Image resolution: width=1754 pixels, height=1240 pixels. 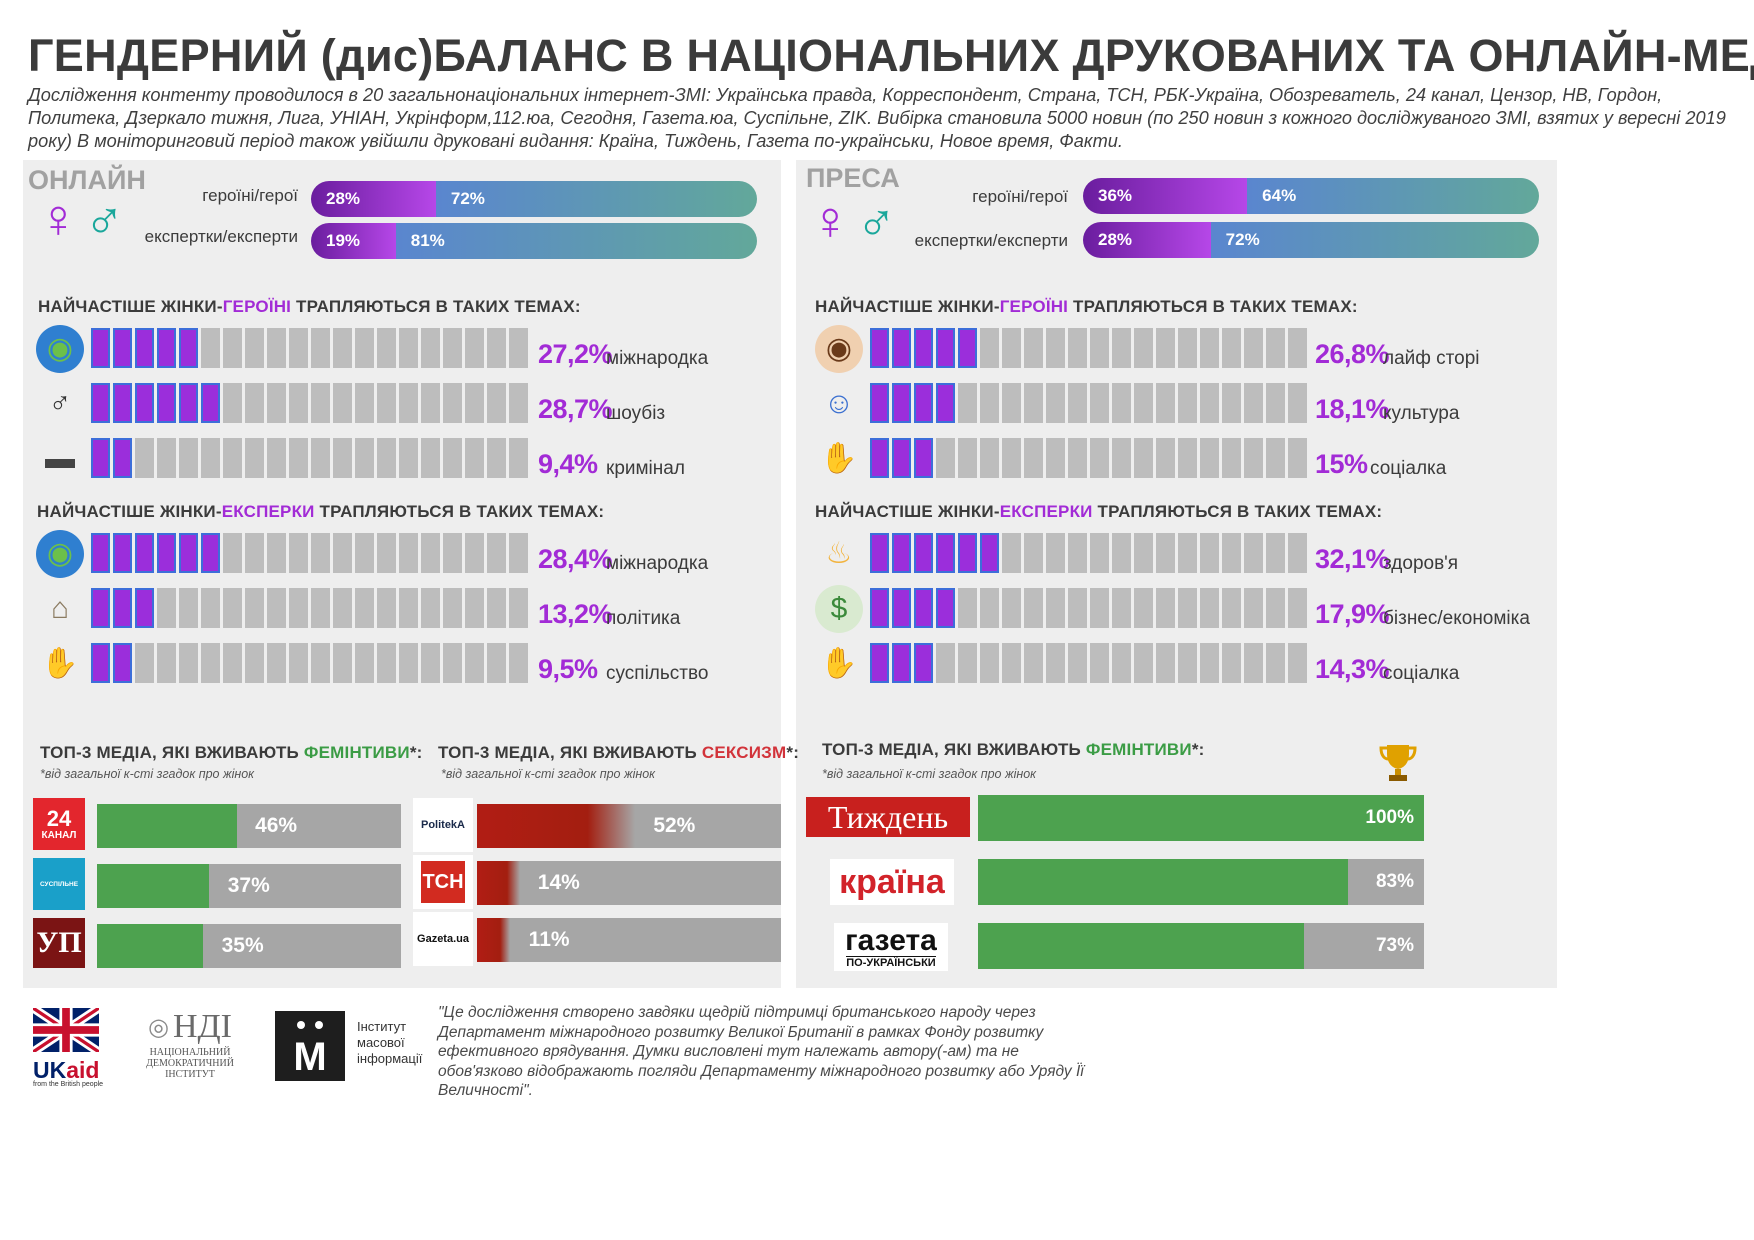 What do you see at coordinates (83, 1070) in the screenshot?
I see `ukaid-aid: aid` at bounding box center [83, 1070].